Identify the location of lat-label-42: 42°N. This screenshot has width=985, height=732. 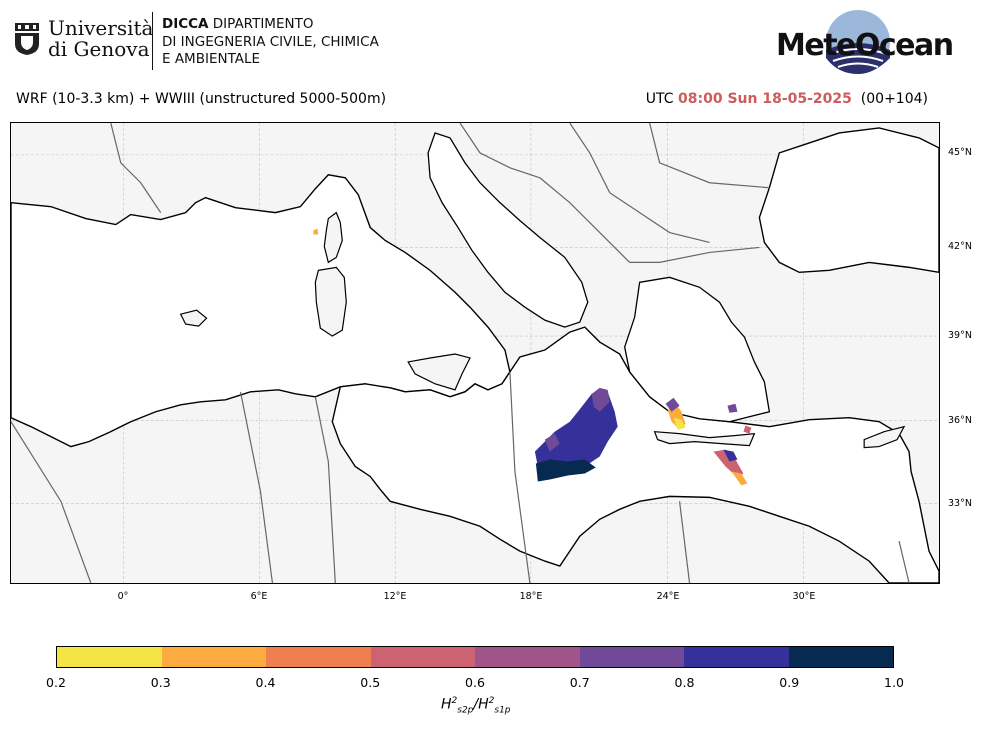
(960, 246).